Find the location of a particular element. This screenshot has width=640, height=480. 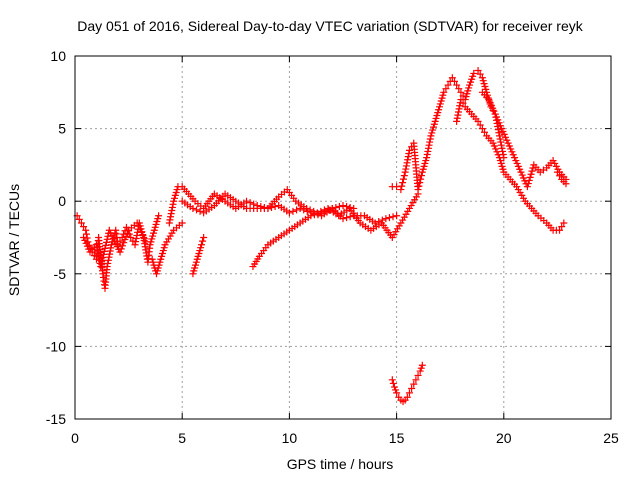

x-tick-label: 5 is located at coordinates (182, 438).